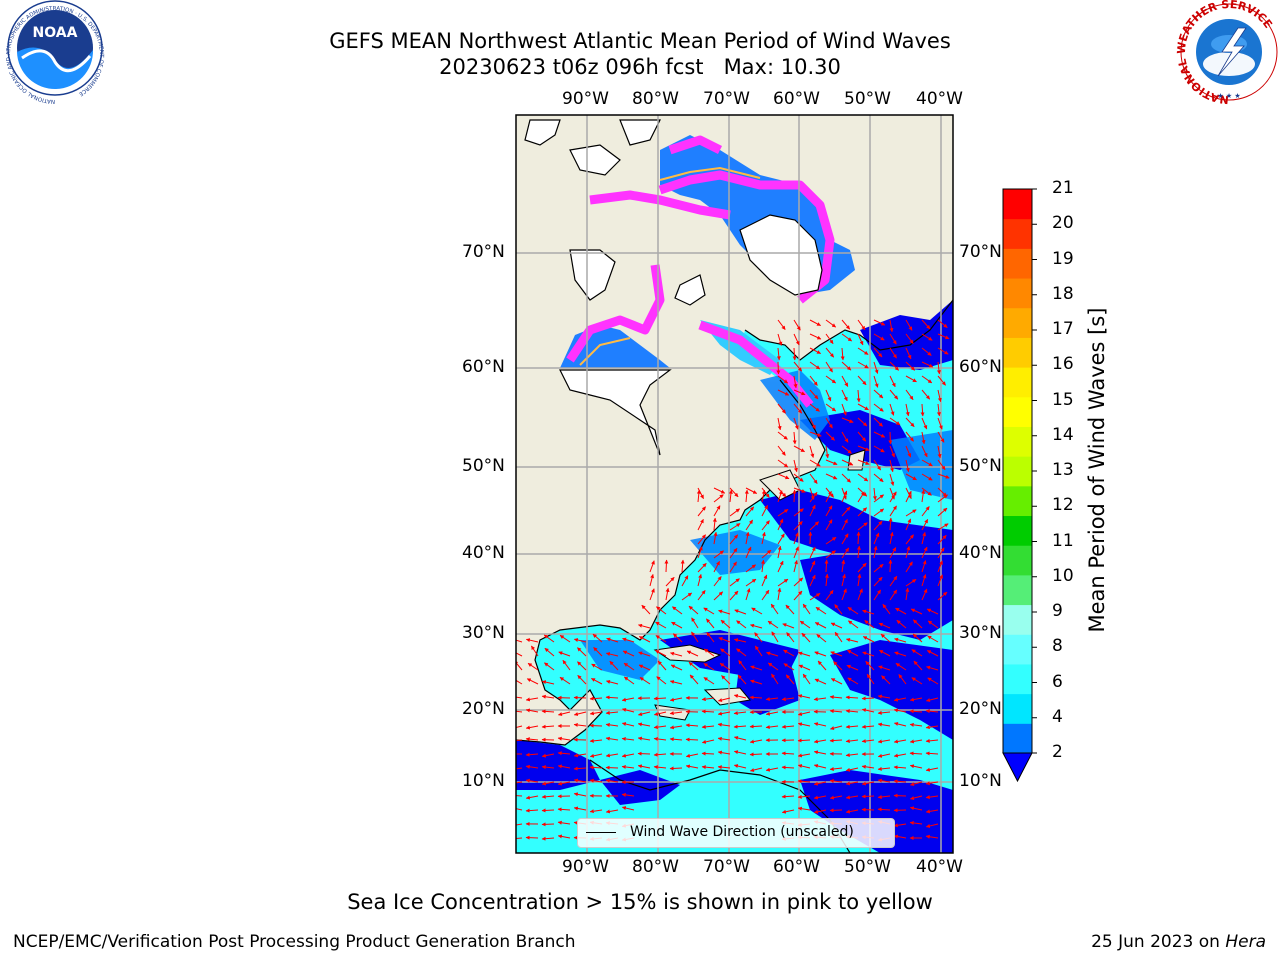 Image resolution: width=1280 pixels, height=960 pixels. I want to click on arctic-land, so click(673, 287).